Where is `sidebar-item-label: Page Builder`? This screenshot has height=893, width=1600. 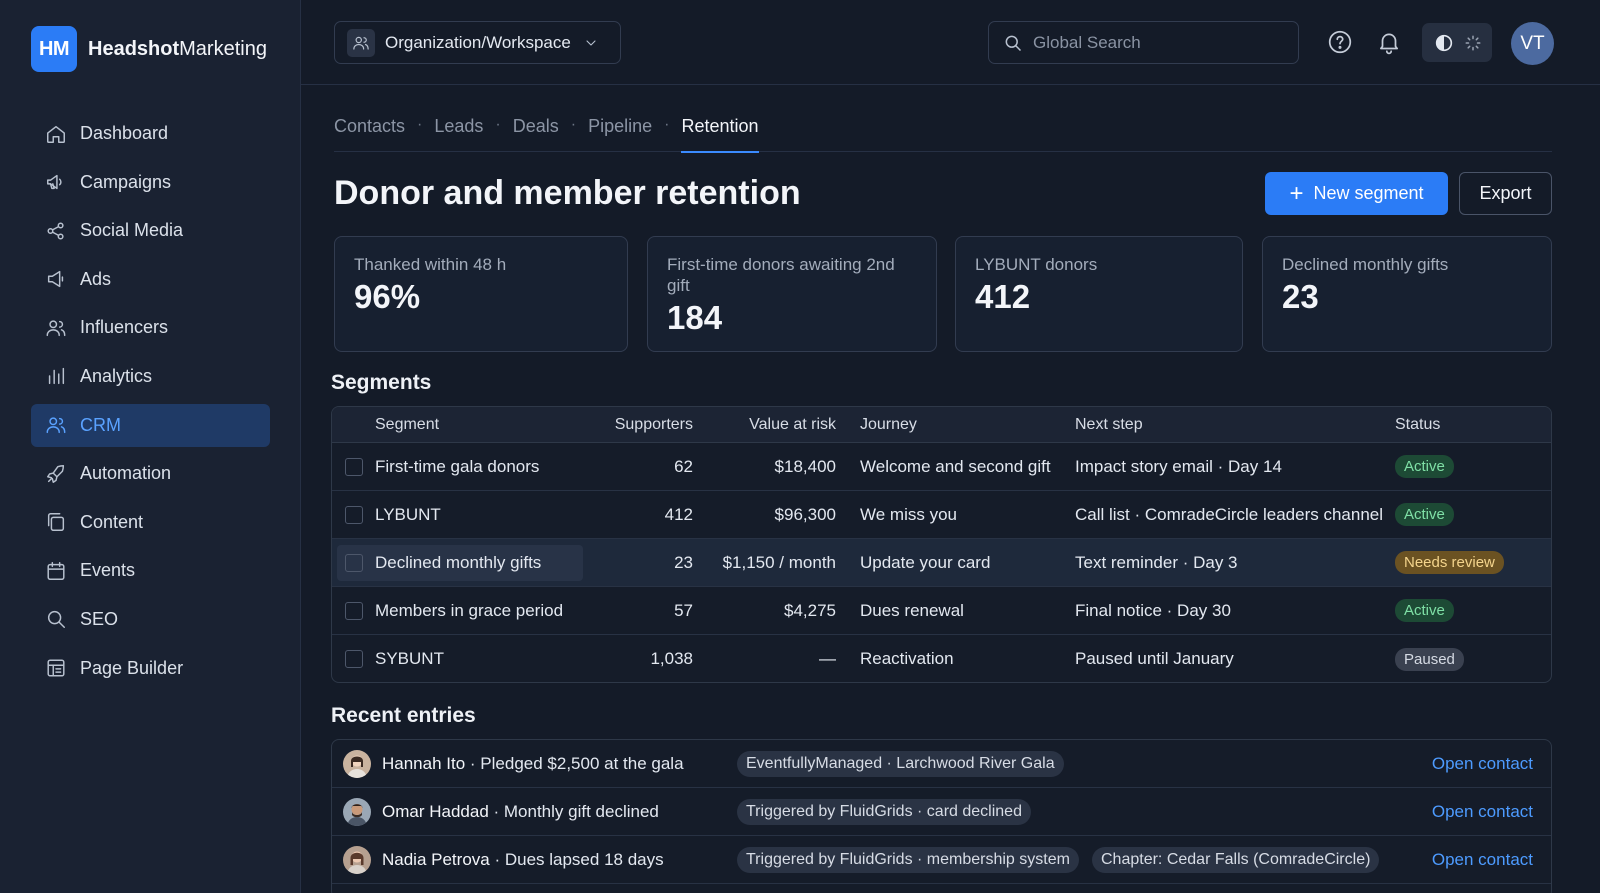 sidebar-item-label: Page Builder is located at coordinates (132, 667).